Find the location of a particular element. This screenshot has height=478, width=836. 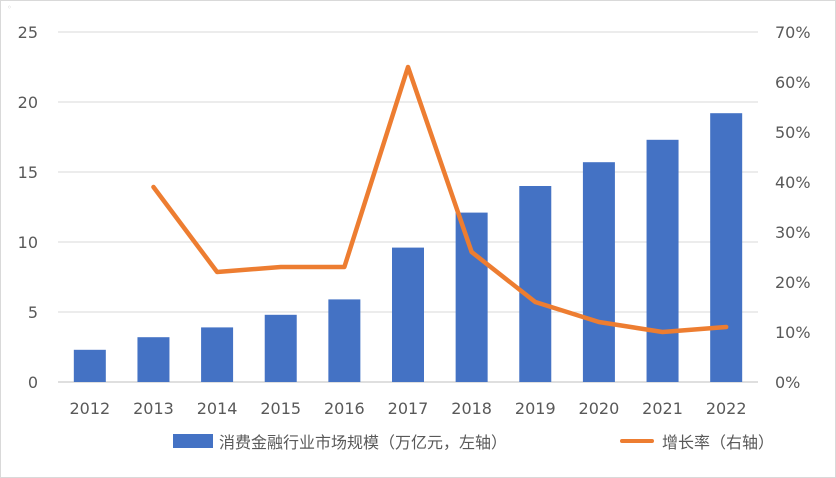

left-axis-tick-label: 25 is located at coordinates (28, 32).